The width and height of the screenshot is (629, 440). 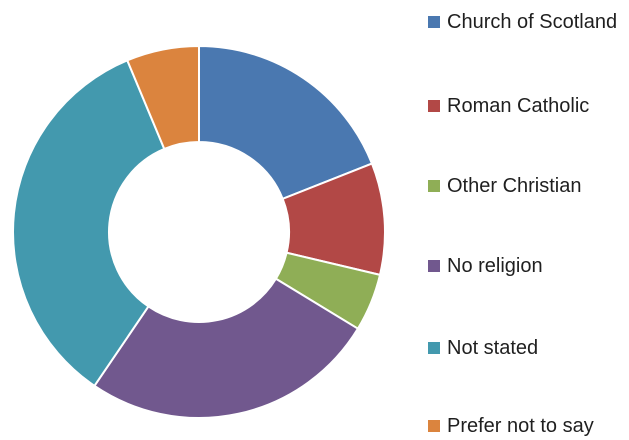 What do you see at coordinates (226, 348) in the screenshot?
I see `donut-slice-no-religion` at bounding box center [226, 348].